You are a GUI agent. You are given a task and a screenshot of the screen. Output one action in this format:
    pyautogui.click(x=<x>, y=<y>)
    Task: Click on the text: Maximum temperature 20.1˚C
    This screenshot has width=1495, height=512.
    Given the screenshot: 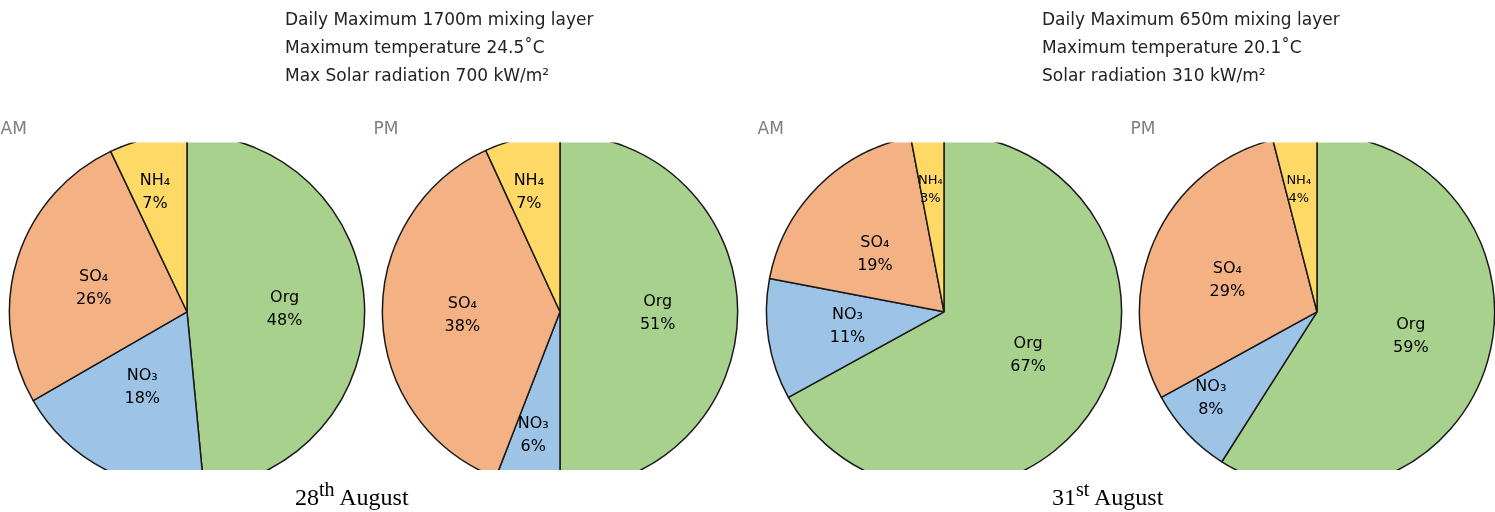 What is the action you would take?
    pyautogui.click(x=1172, y=47)
    